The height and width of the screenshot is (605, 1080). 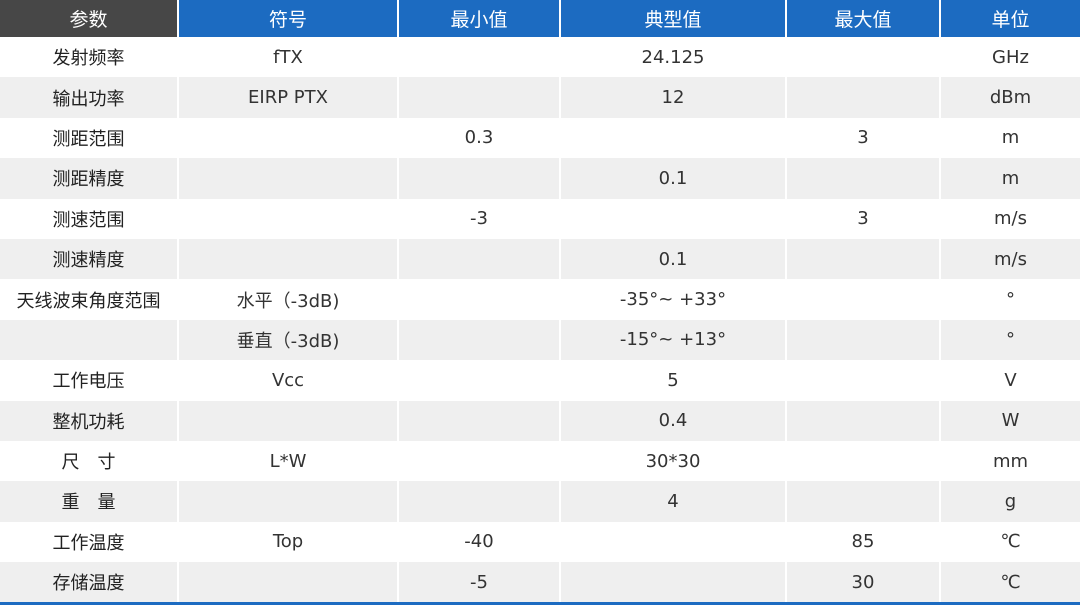 I want to click on table-row: 垂直（-3dB) -15°~ +13° °, so click(x=540, y=340).